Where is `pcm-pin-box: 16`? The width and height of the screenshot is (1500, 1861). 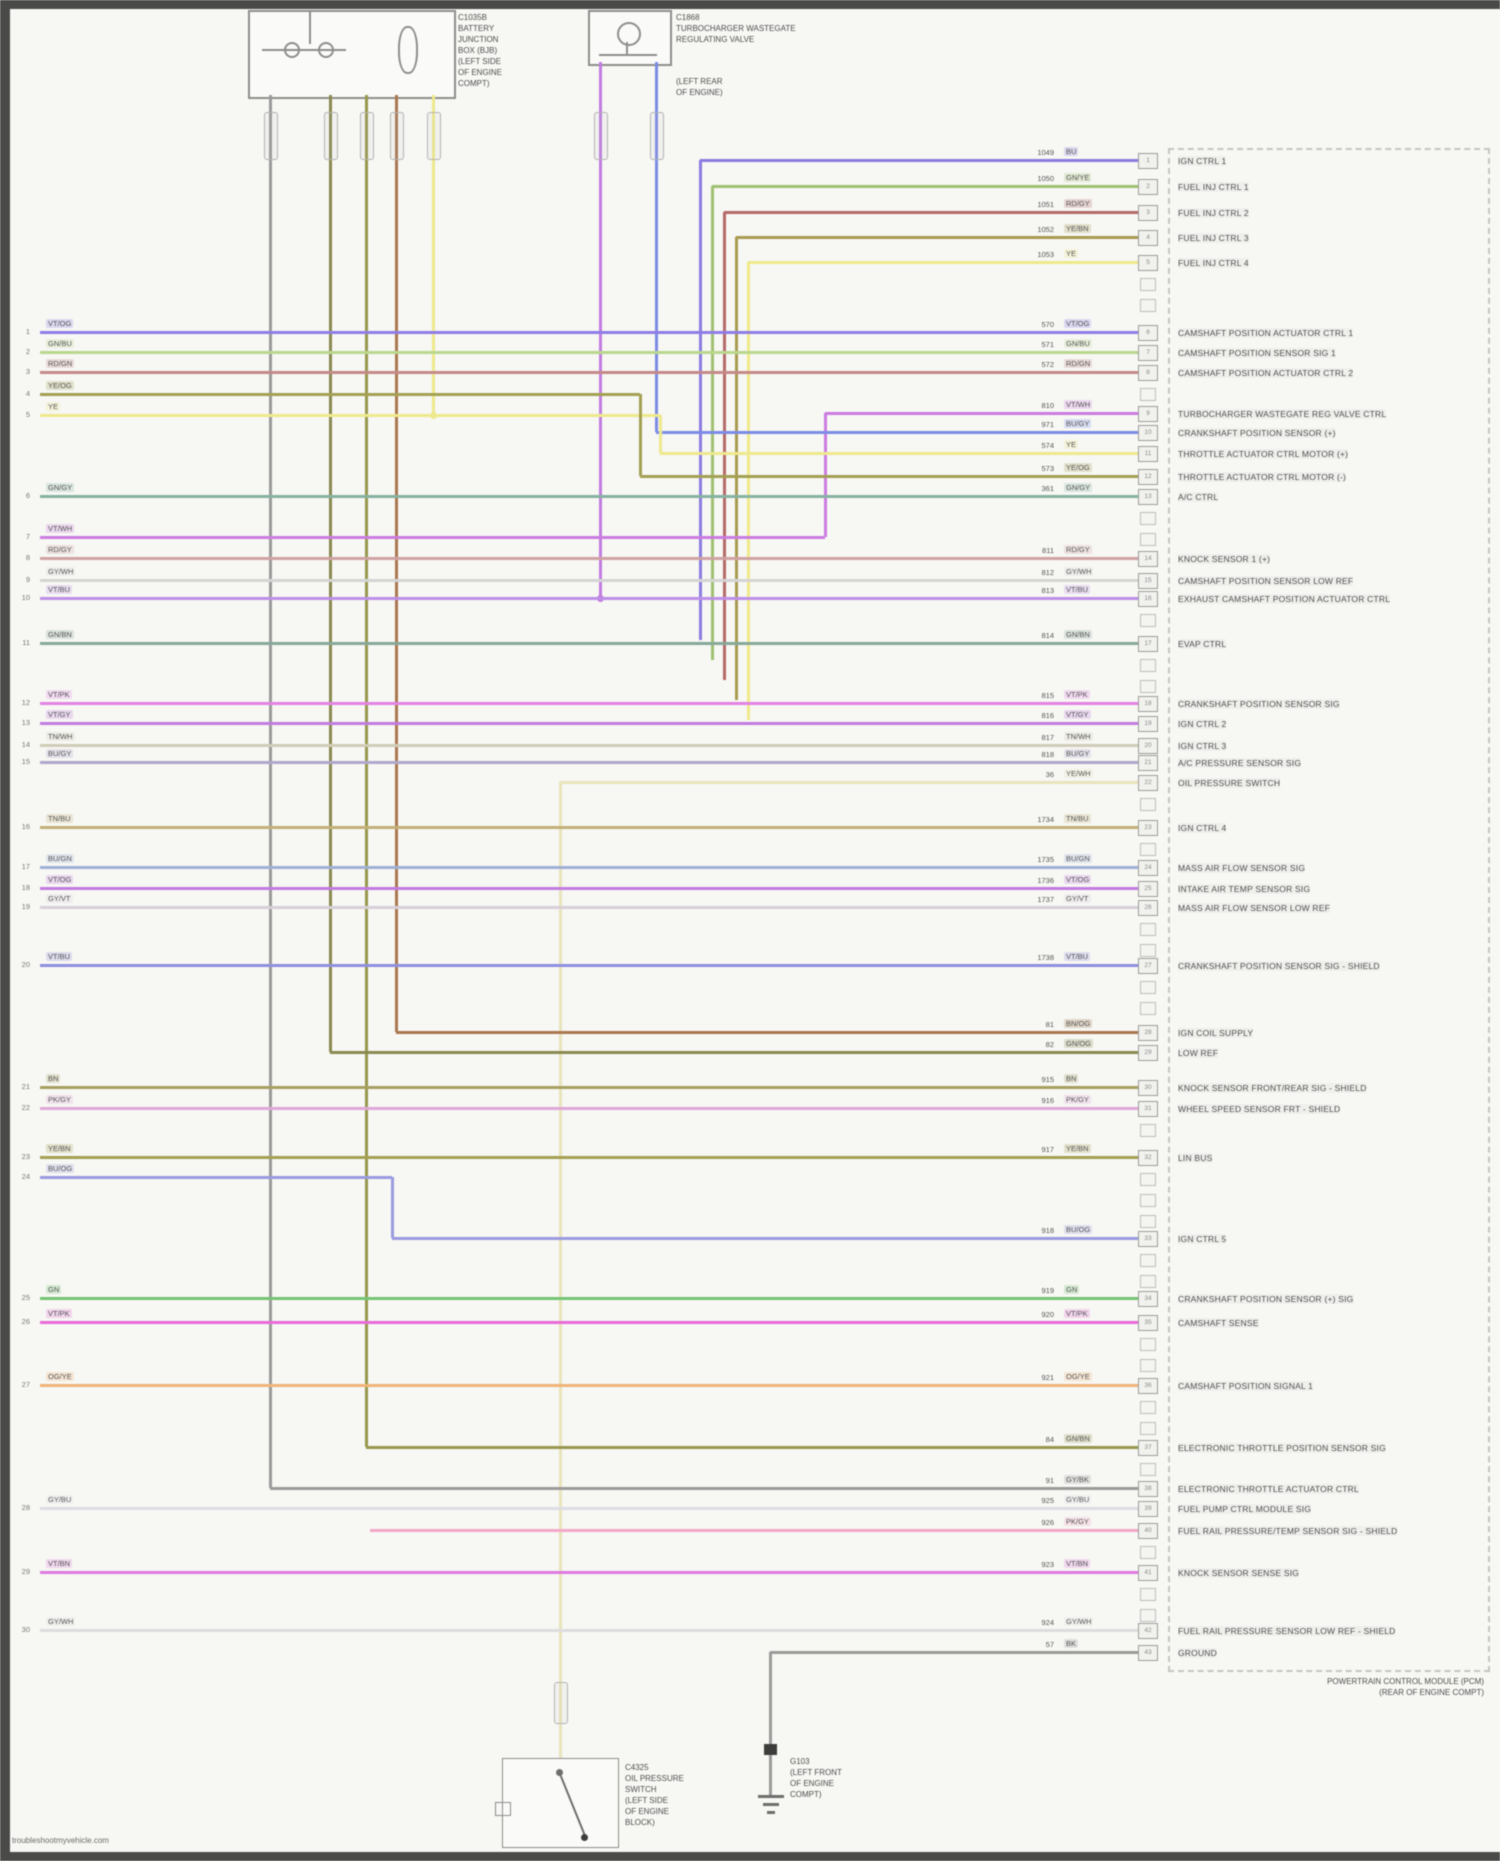 pcm-pin-box: 16 is located at coordinates (1148, 599).